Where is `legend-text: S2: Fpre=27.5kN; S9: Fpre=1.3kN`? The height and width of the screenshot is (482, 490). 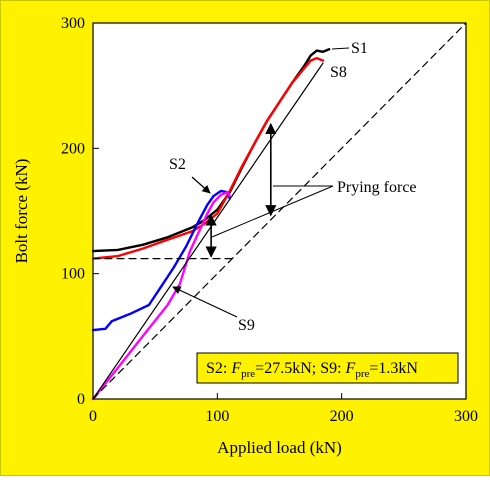
legend-text: S2: Fpre=27.5kN; S9: Fpre=1.3kN is located at coordinates (312, 370).